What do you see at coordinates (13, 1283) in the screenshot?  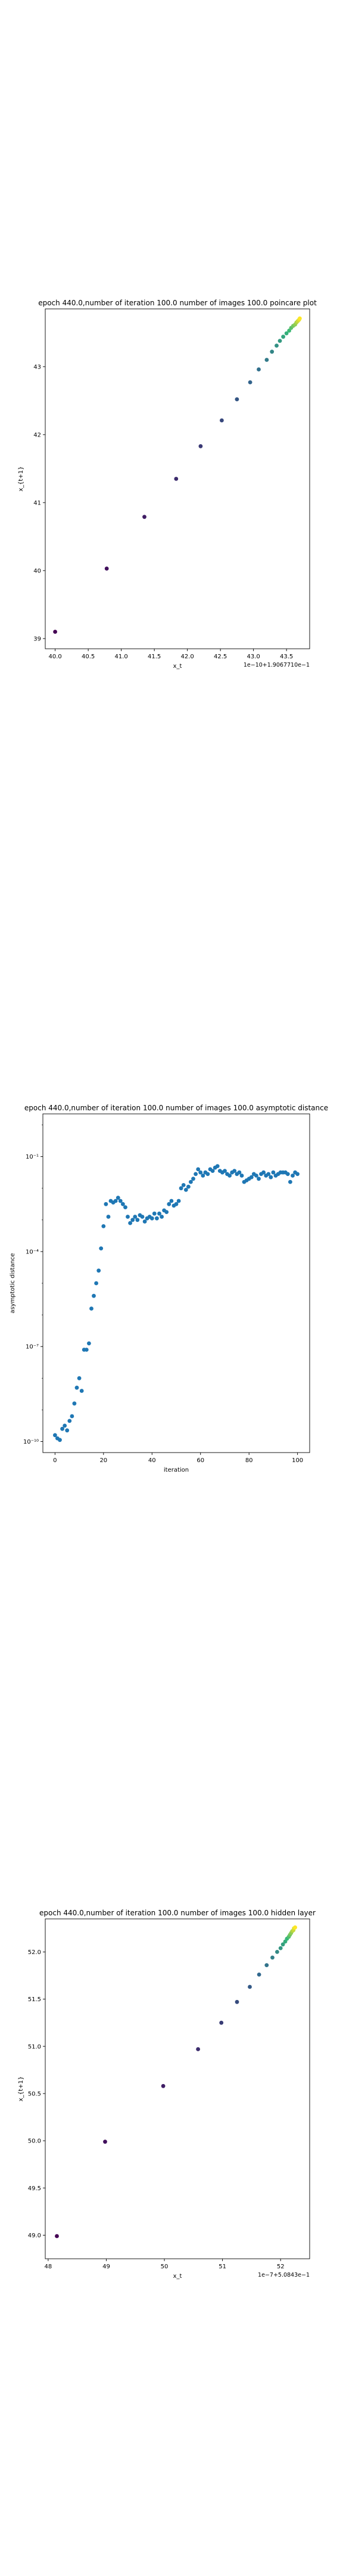 I see `y-axis-label: asymptotic distance` at bounding box center [13, 1283].